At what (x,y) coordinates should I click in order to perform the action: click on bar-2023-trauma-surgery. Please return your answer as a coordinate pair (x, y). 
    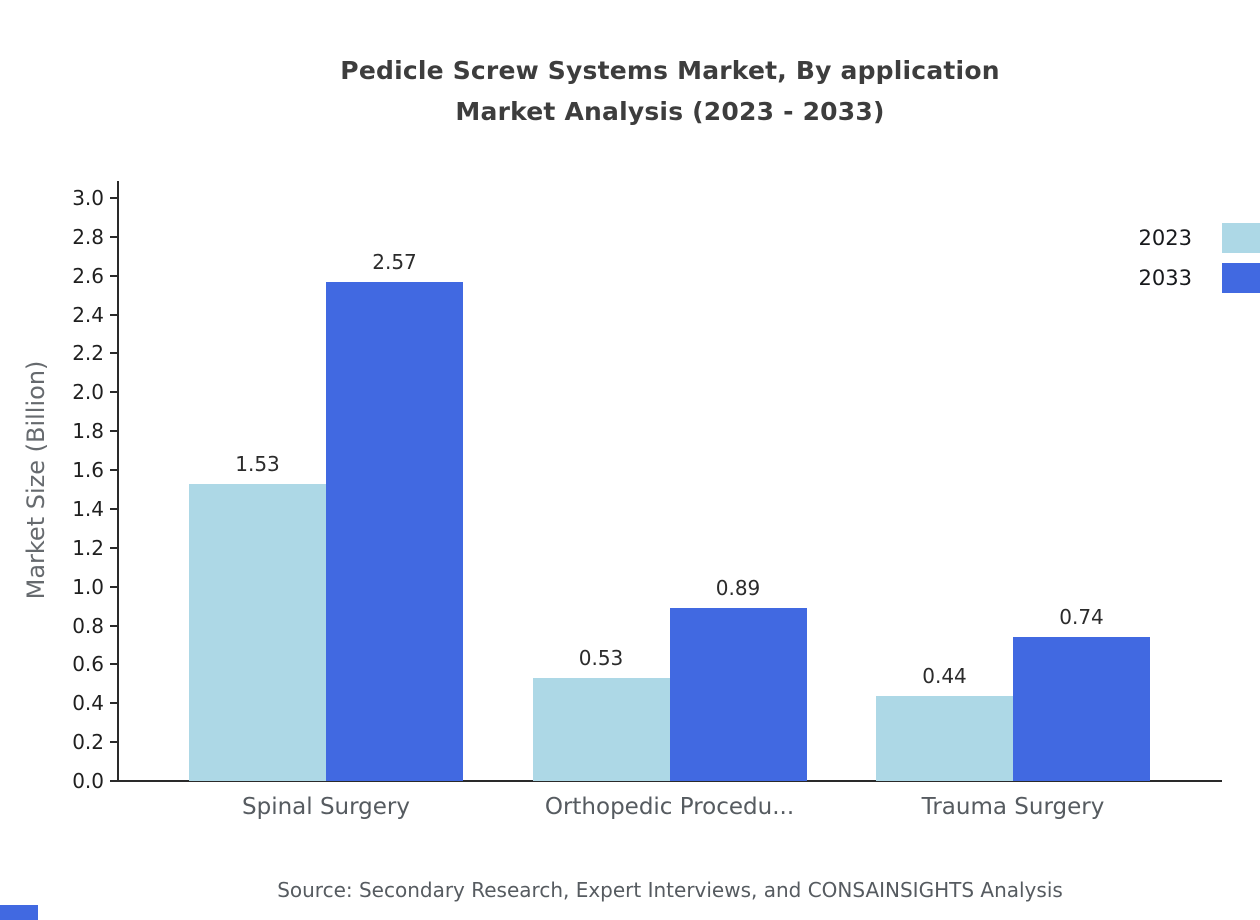
    Looking at the image, I should click on (944, 738).